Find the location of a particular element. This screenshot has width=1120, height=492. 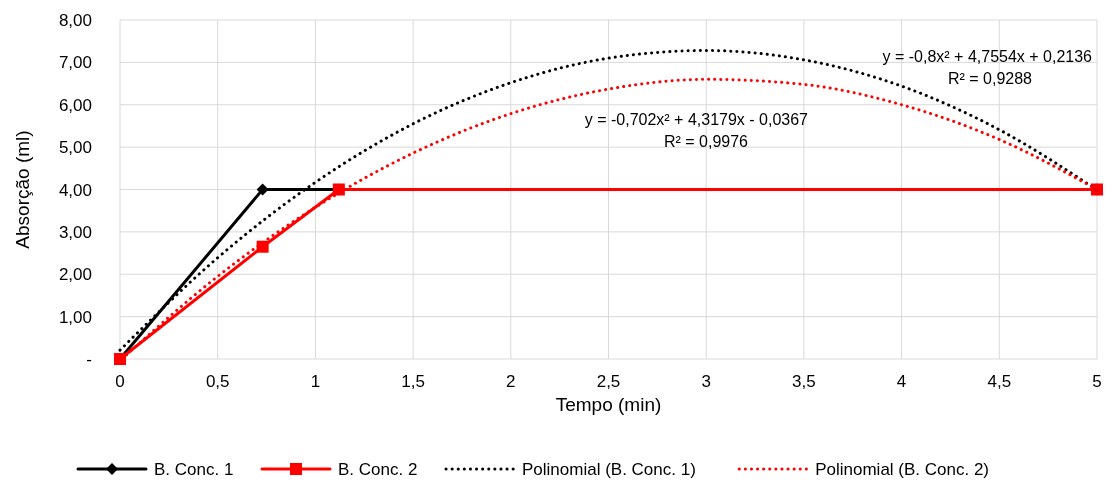

x-tick-label: 5 is located at coordinates (1097, 381).